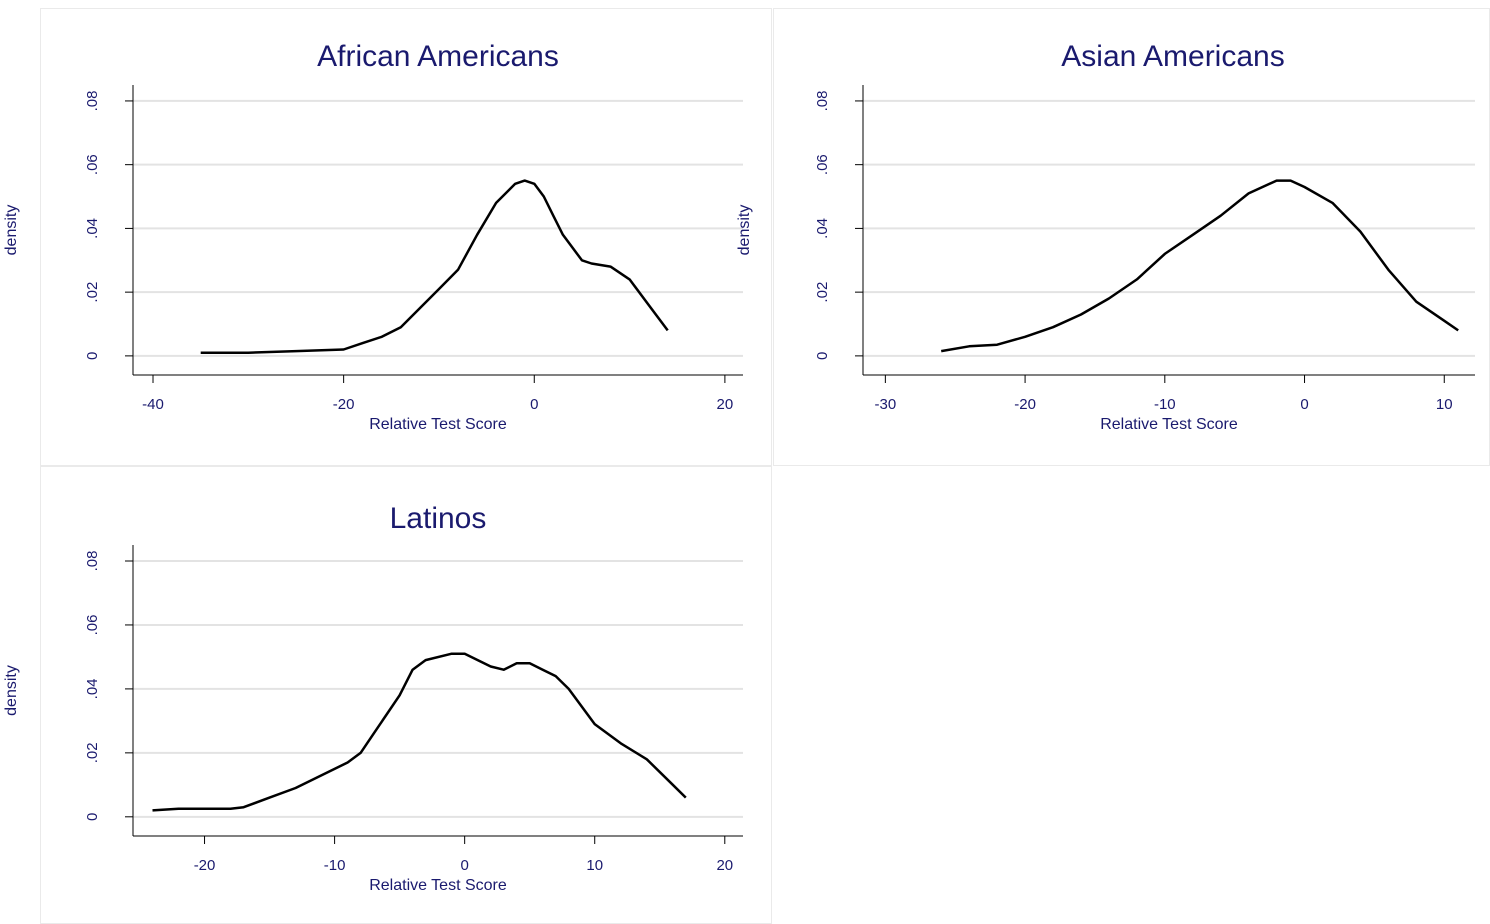 The width and height of the screenshot is (1490, 924). Describe the element at coordinates (438, 56) in the screenshot. I see `chart-title: African Americans` at that location.